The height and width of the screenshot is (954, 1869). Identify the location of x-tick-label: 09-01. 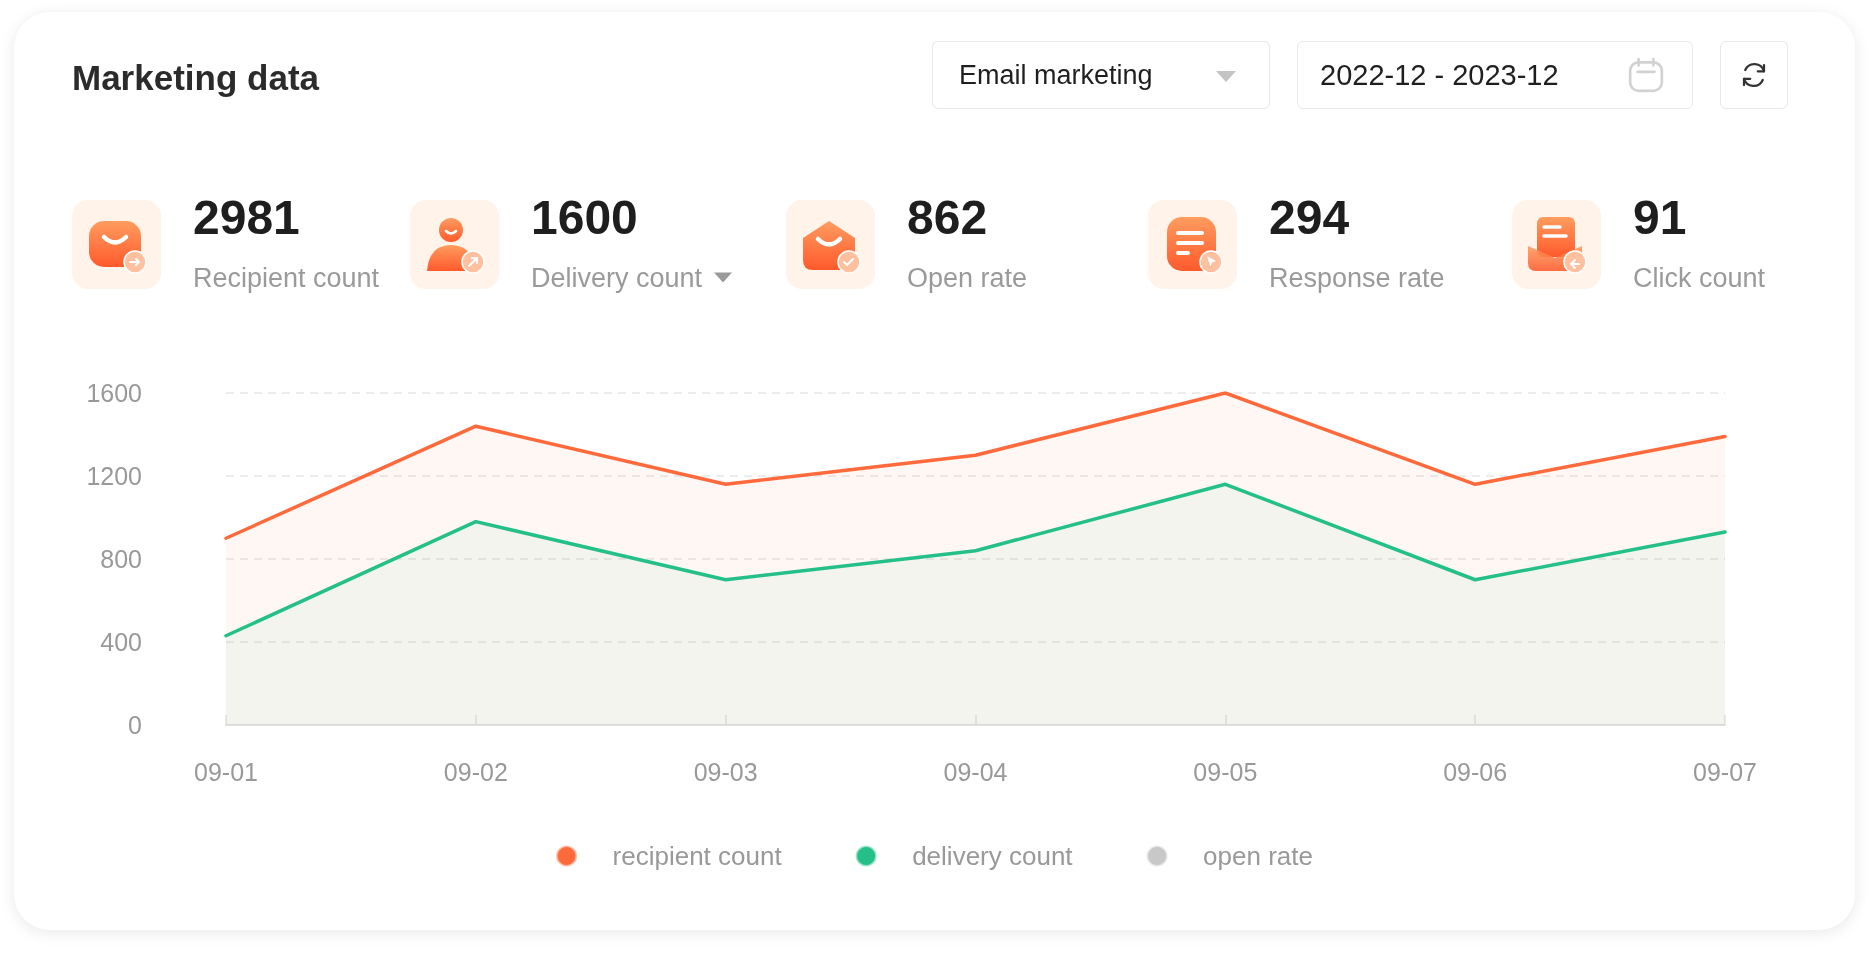
(226, 771).